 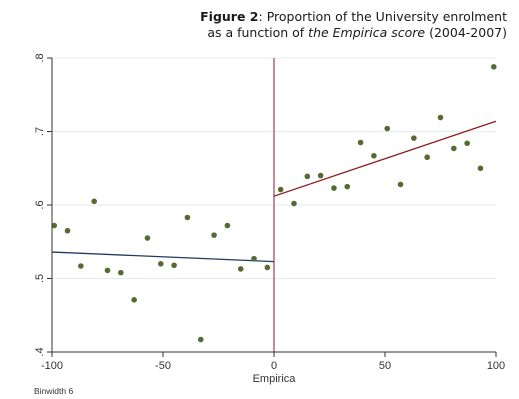 What do you see at coordinates (258, 32) in the screenshot?
I see `caption-subtitle-pre: as a function of` at bounding box center [258, 32].